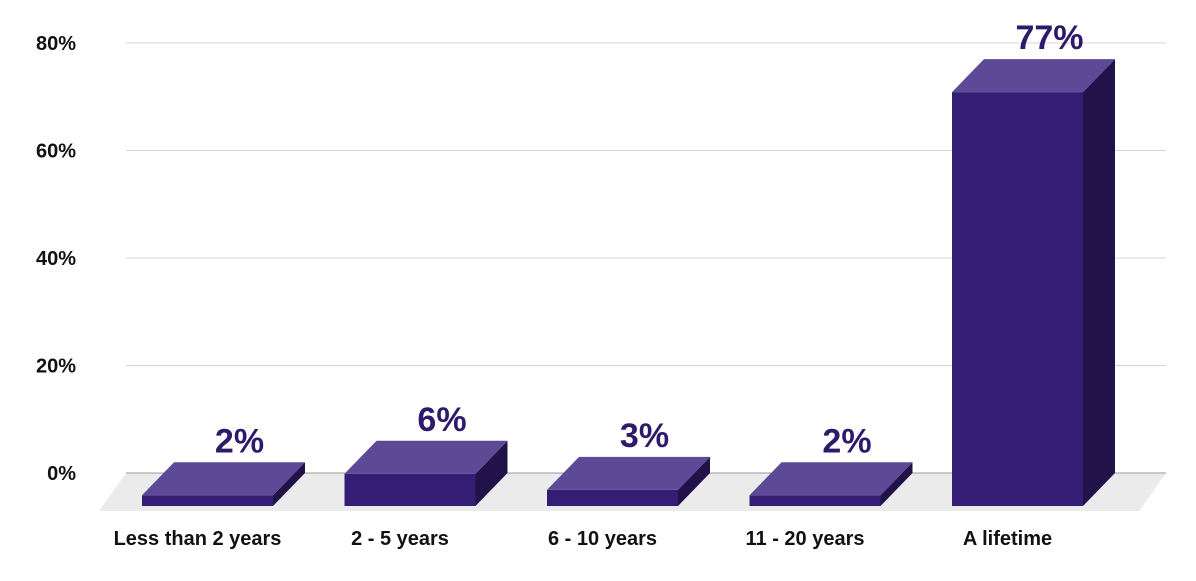  What do you see at coordinates (56, 367) in the screenshot?
I see `y-tick-label: 20%` at bounding box center [56, 367].